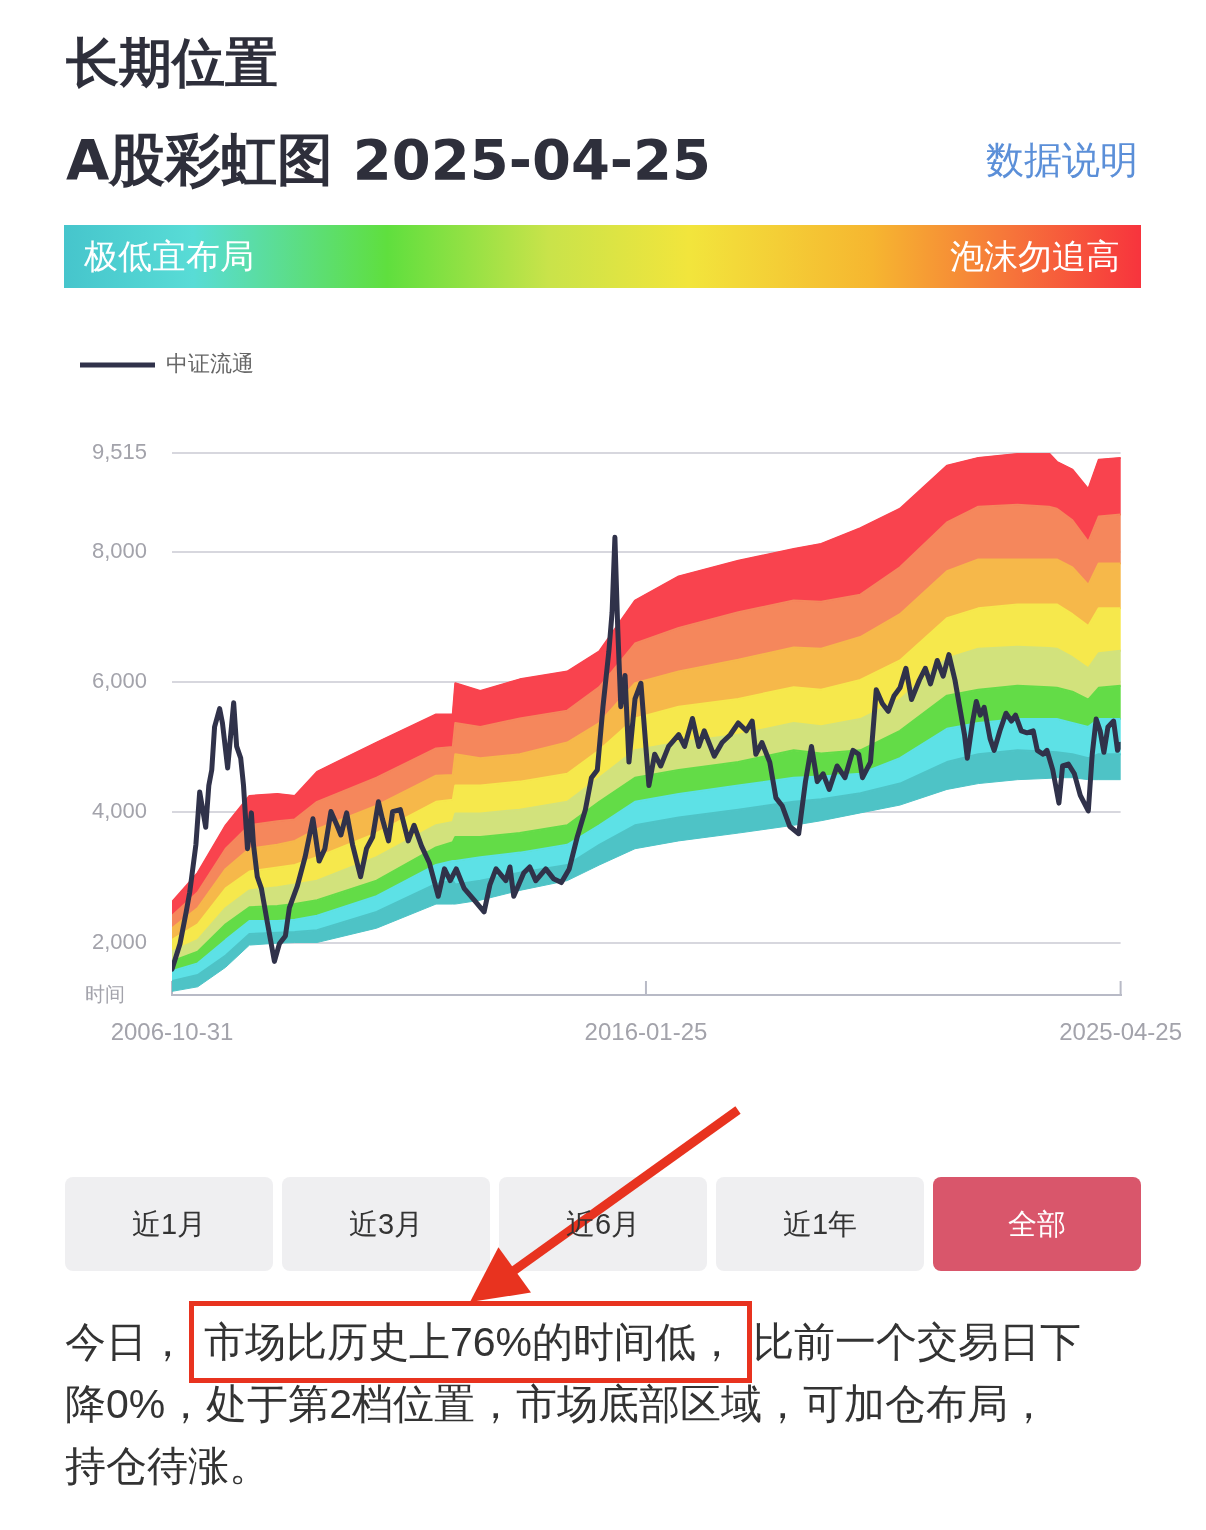  I want to click on text: 持仓待涨。, so click(167, 1466).